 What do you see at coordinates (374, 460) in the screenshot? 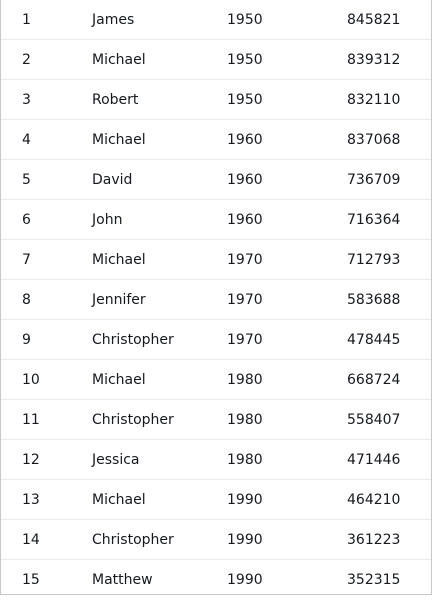
I see `count-cell: 471446` at bounding box center [374, 460].